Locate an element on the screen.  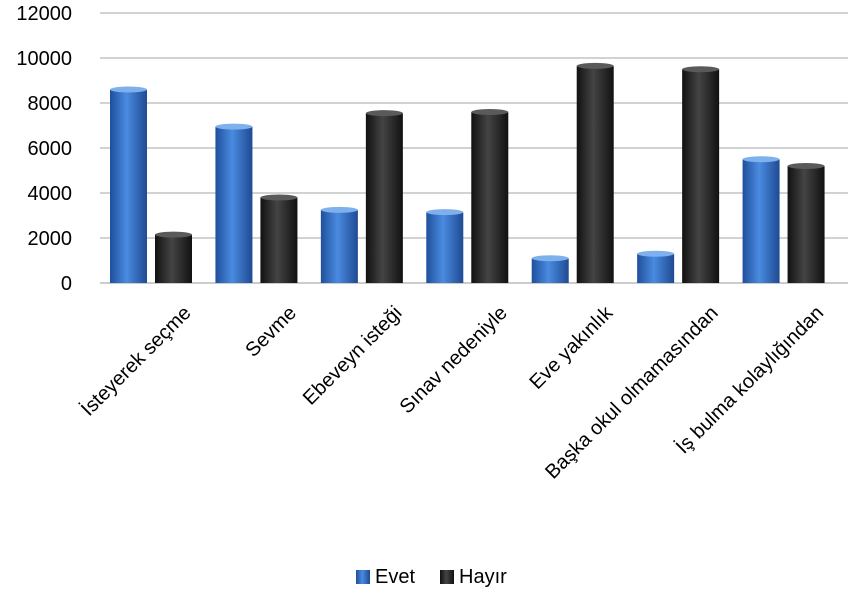
y-axis-ticks: 0 2000 4000 6000 8000 10000 12000 is located at coordinates (44, 149).